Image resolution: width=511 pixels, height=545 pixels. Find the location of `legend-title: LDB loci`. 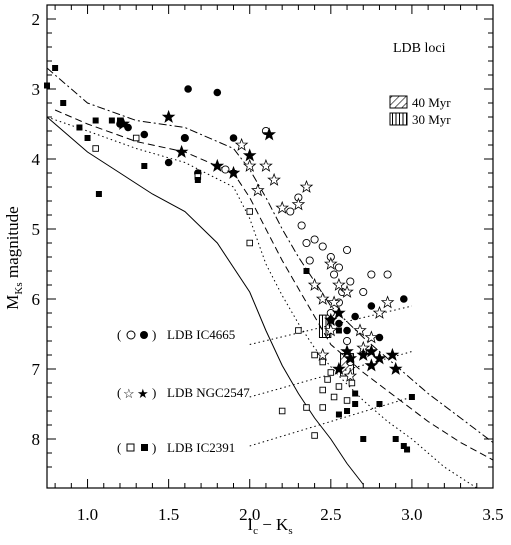

legend-title: LDB loci is located at coordinates (419, 48).